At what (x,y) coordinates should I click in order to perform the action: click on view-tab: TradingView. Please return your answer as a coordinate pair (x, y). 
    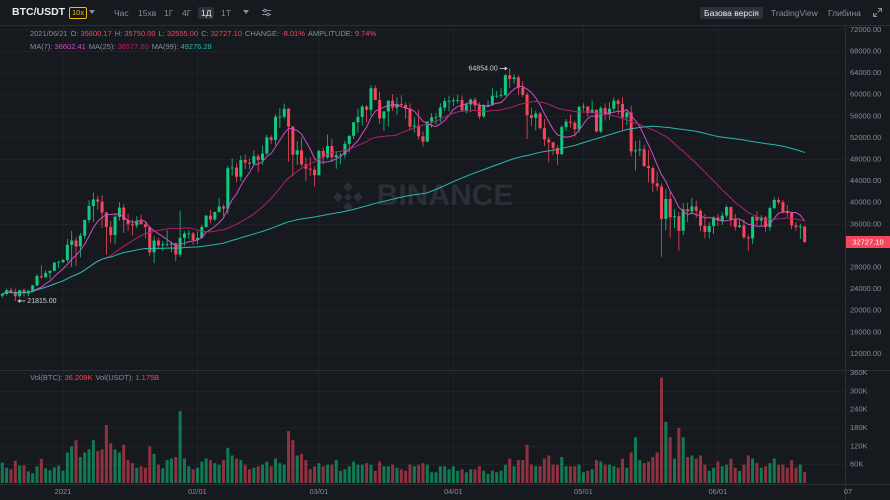
    Looking at the image, I should click on (794, 13).